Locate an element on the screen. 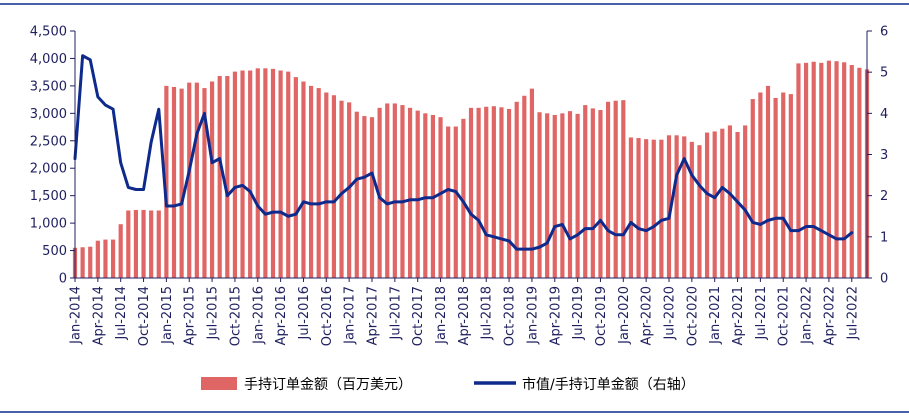 This screenshot has height=417, width=909. x-tick-label: Apr-2014 is located at coordinates (98, 315).